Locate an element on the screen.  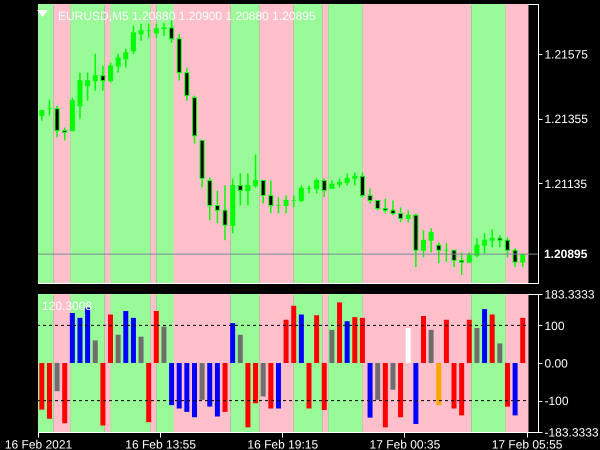
y-tick-label: -183.3333 is located at coordinates (571, 433).